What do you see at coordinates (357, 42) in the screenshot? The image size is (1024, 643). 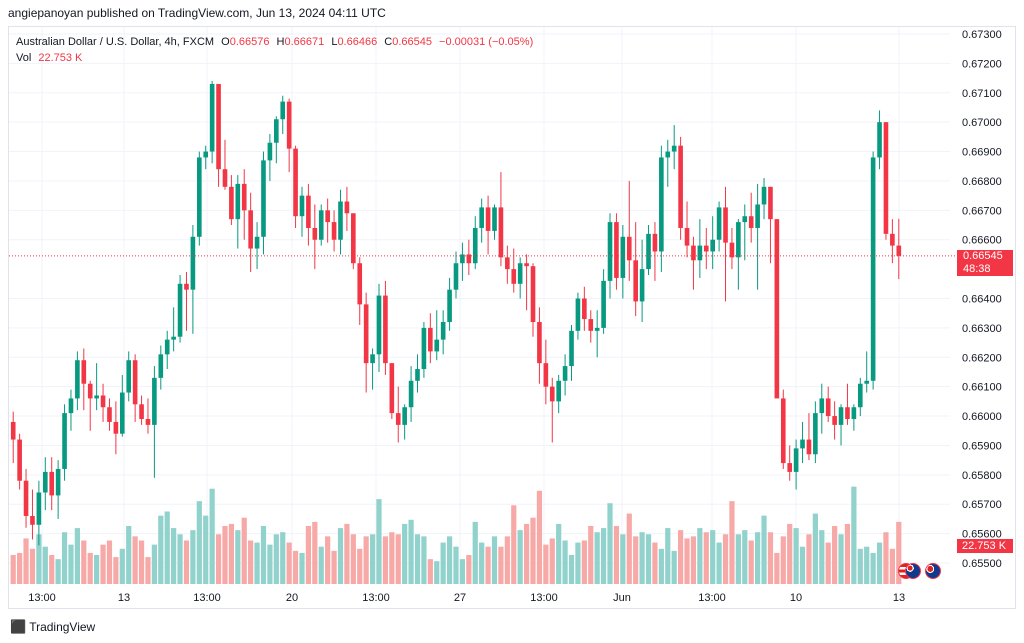 I see `low-value: 0.66466` at bounding box center [357, 42].